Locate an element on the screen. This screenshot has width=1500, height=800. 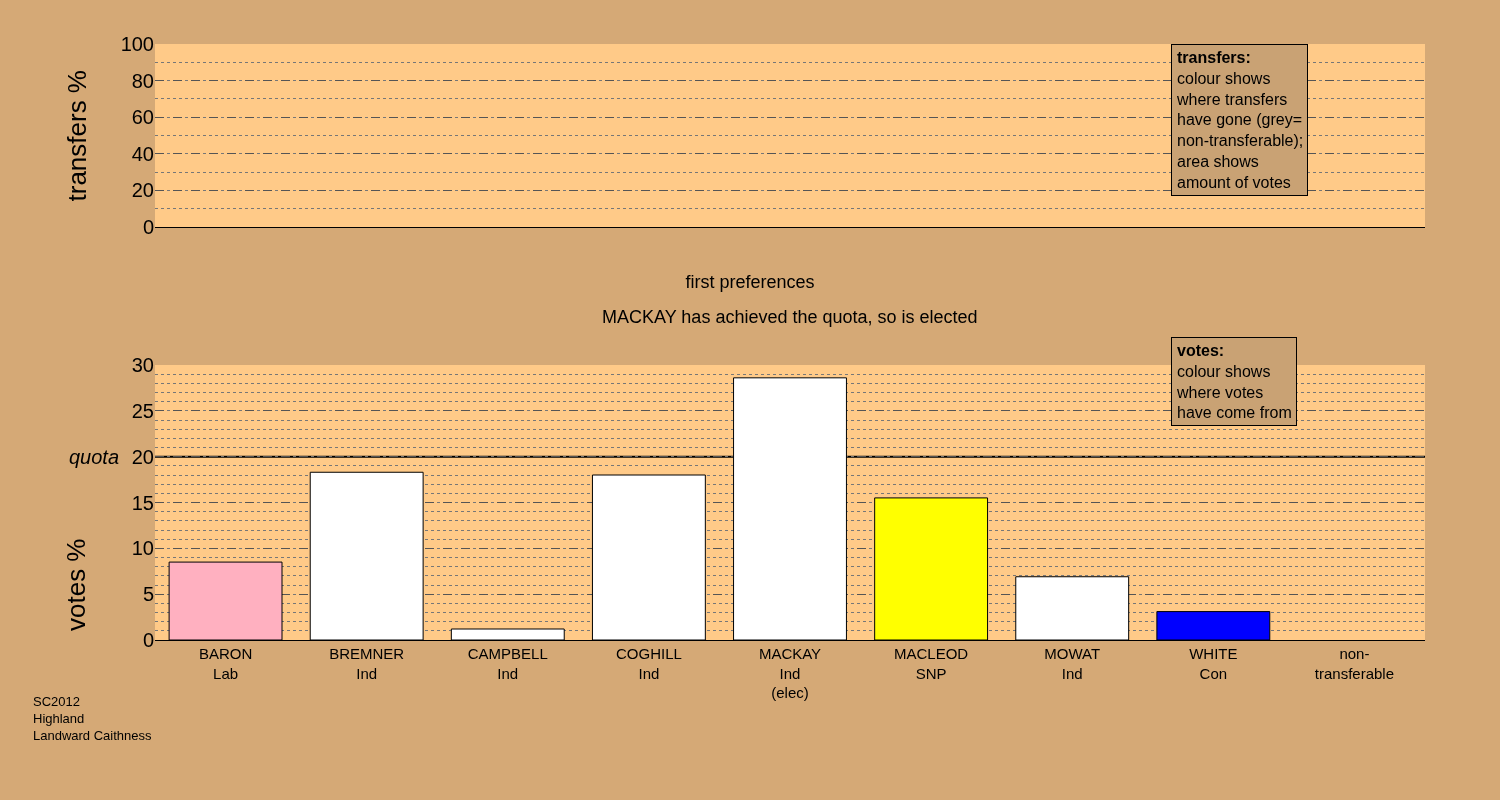
x-tick-label: BREMNER Ind is located at coordinates (367, 663).